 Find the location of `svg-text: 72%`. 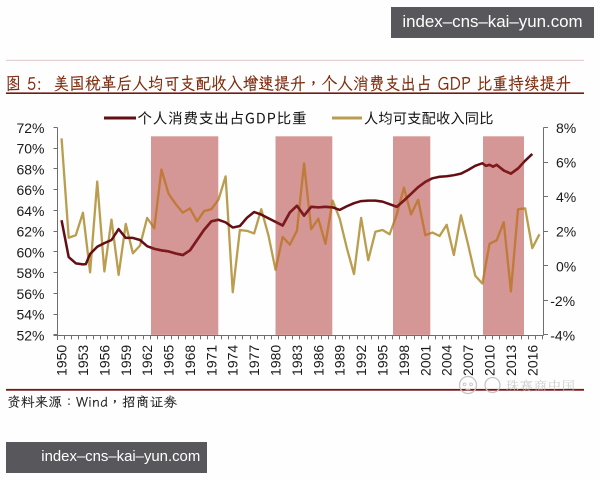

svg-text: 72% is located at coordinates (30, 128).